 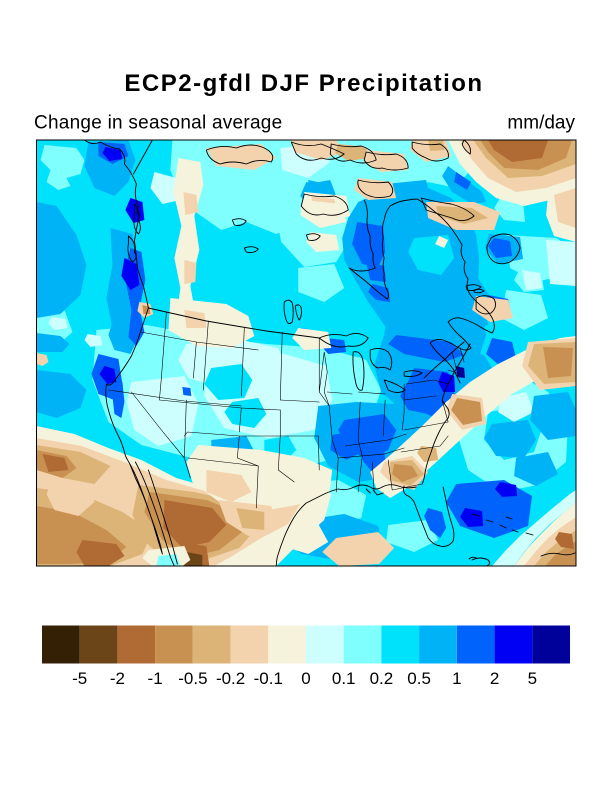 What do you see at coordinates (158, 123) in the screenshot?
I see `svg-text: Change in seasonal average` at bounding box center [158, 123].